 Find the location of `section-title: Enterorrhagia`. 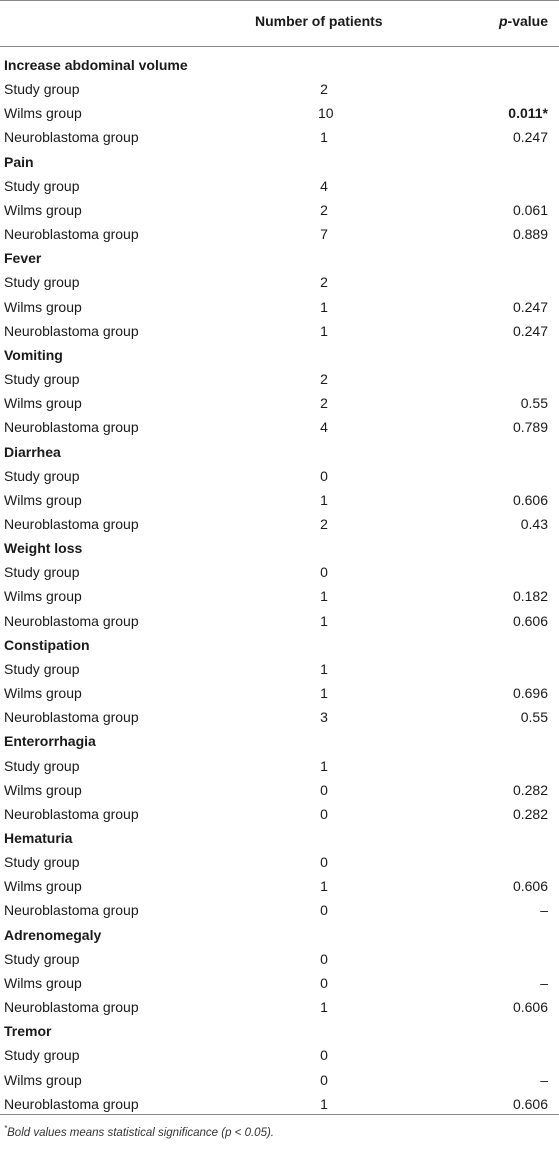

section-title: Enterorrhagia is located at coordinates (50, 741).